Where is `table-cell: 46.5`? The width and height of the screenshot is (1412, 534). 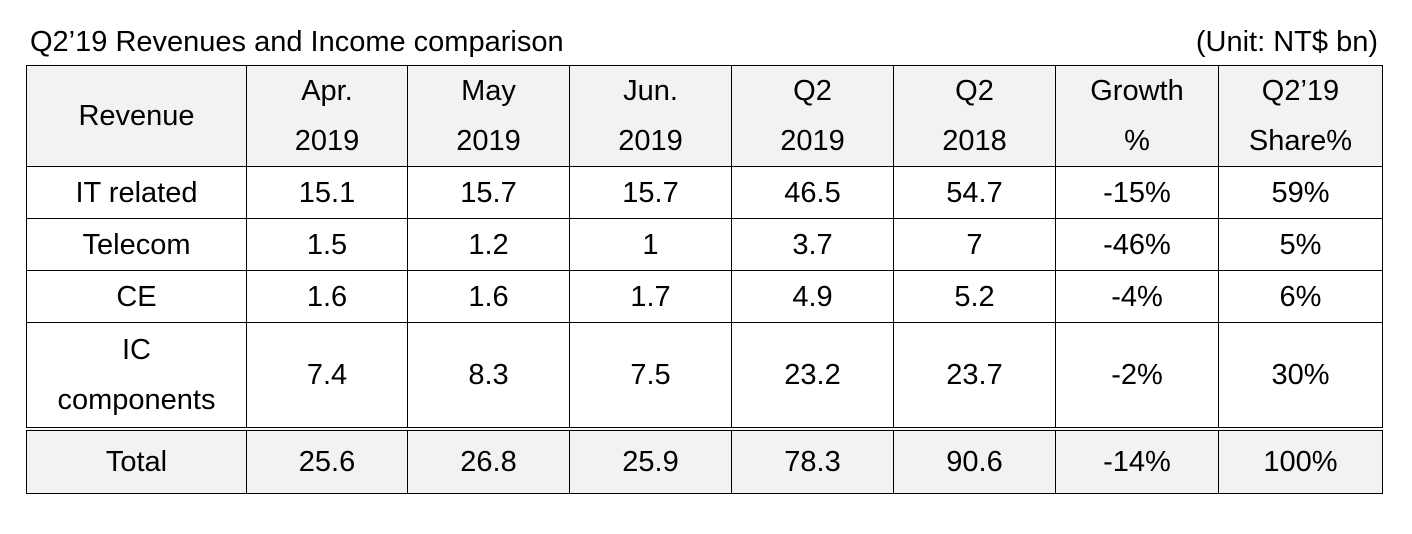 table-cell: 46.5 is located at coordinates (812, 192).